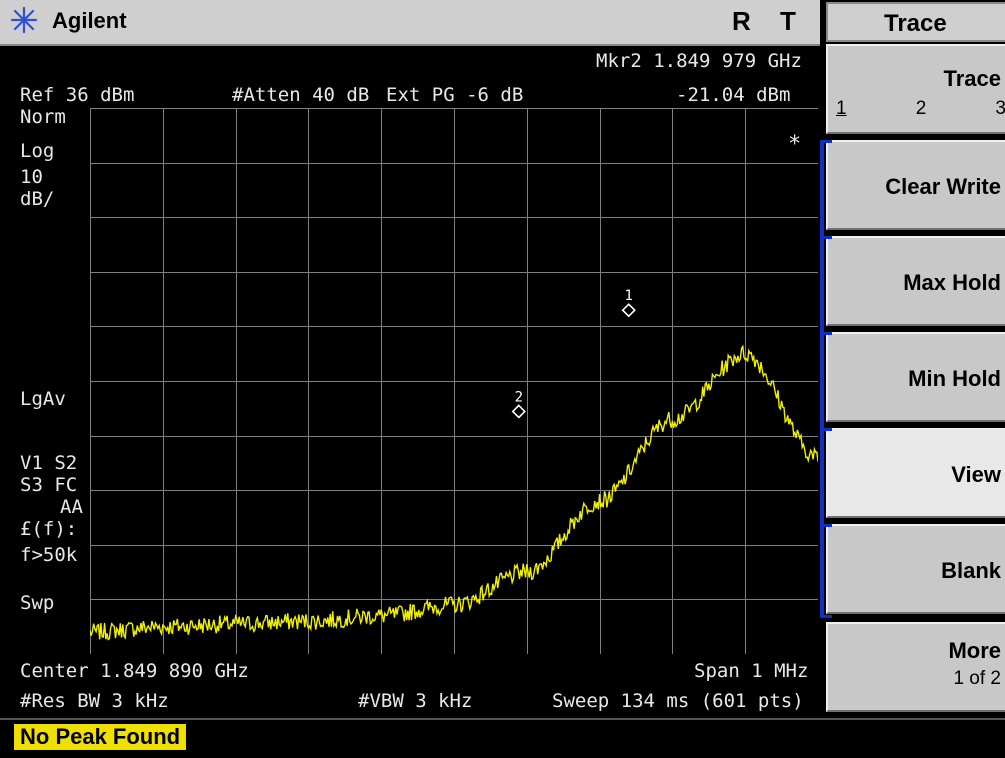 The width and height of the screenshot is (1005, 758). Describe the element at coordinates (49, 463) in the screenshot. I see `trigger-indicators: V1 S2` at that location.